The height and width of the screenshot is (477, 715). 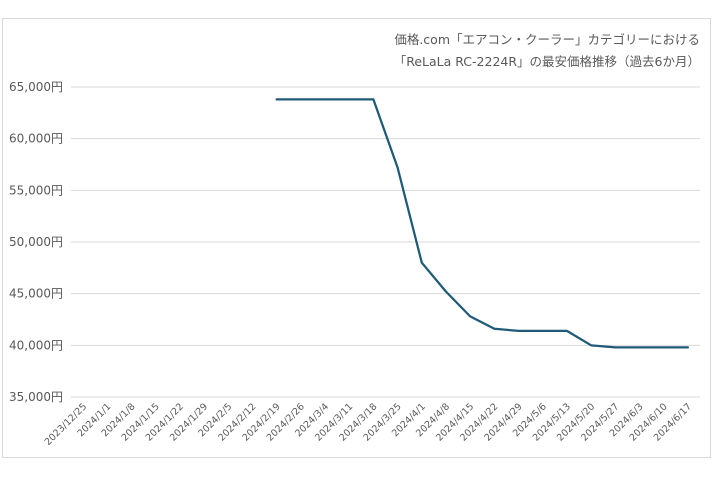 I want to click on y-tick-label: 65,000円, so click(x=36, y=87).